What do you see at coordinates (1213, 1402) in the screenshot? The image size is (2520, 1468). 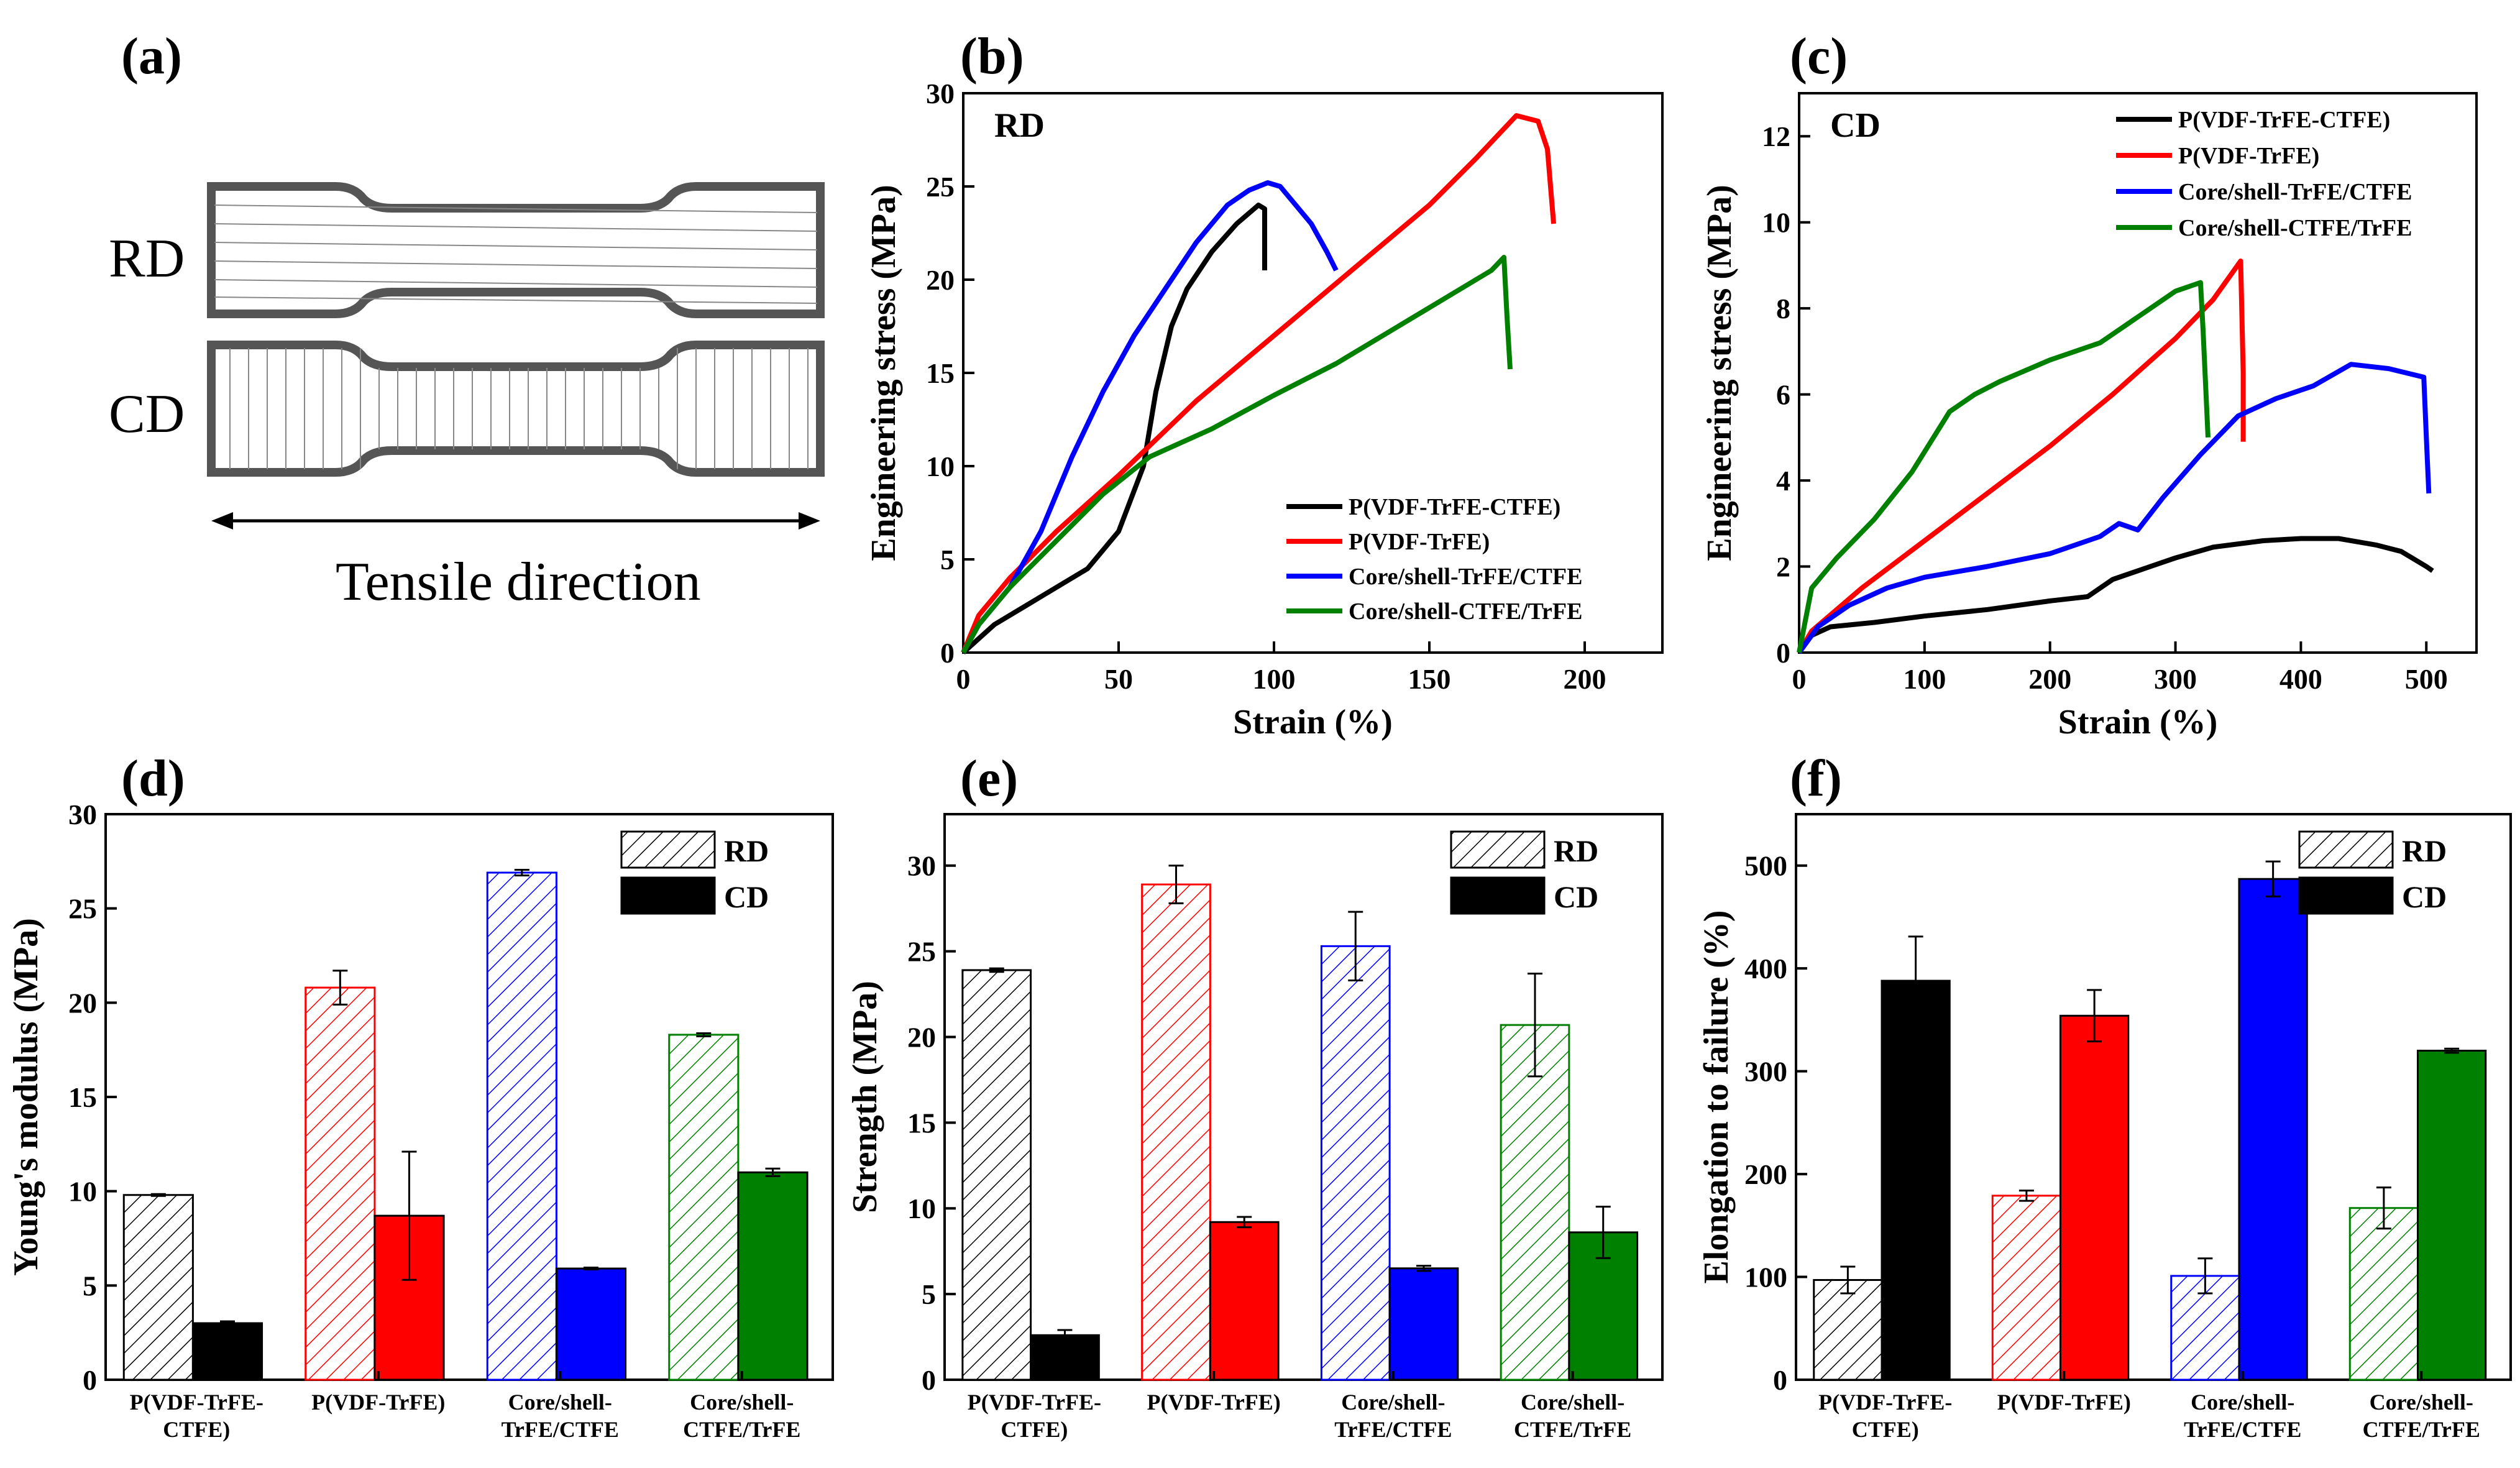 I see `category-label: P(VDF-TrFE)` at bounding box center [1213, 1402].